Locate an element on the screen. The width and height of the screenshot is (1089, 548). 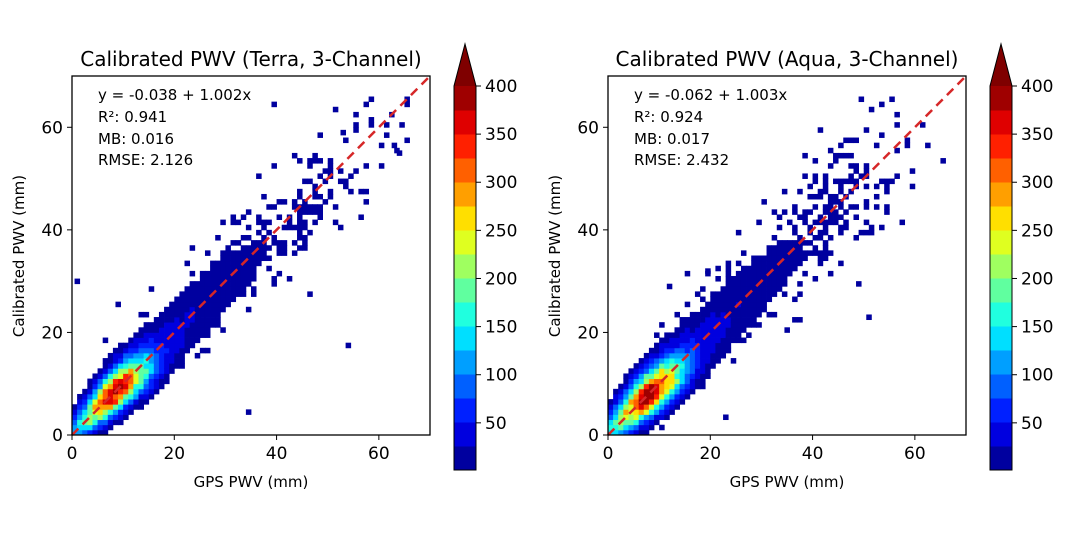
x-tick-label: 60 is located at coordinates (379, 454).